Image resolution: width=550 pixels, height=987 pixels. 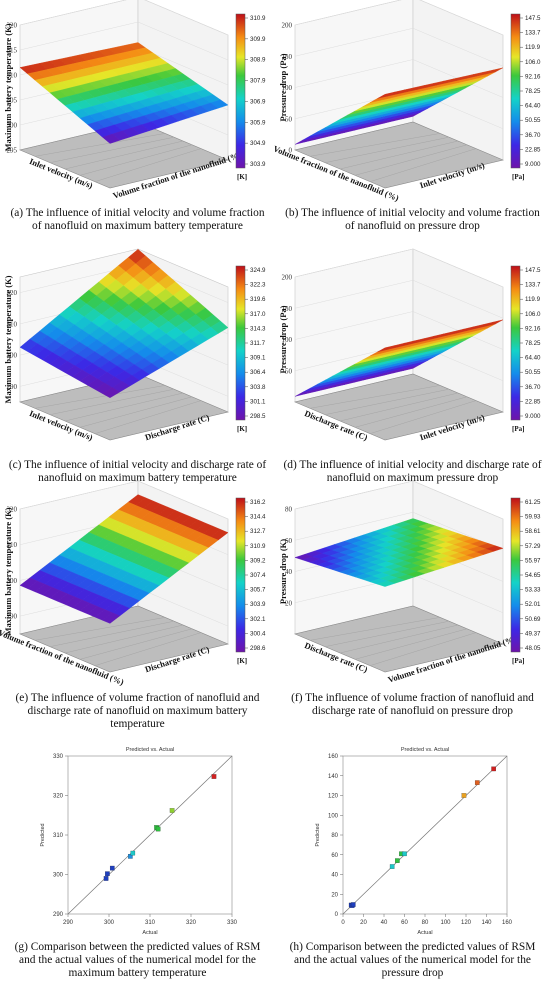 I want to click on colorbar-tick-label: 316.2, so click(x=258, y=502).